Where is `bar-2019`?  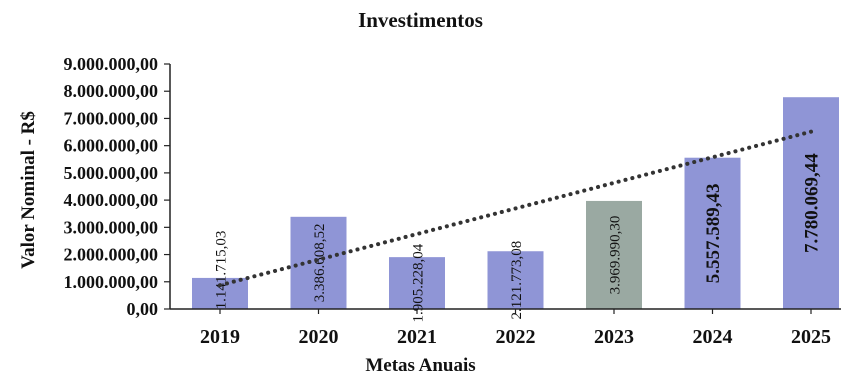 bar-2019 is located at coordinates (220, 293).